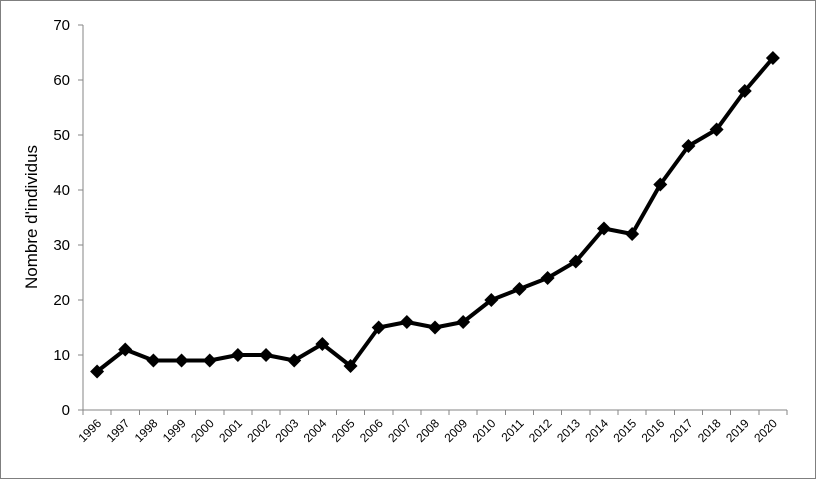  I want to click on y-tick-label: 20, so click(61, 300).